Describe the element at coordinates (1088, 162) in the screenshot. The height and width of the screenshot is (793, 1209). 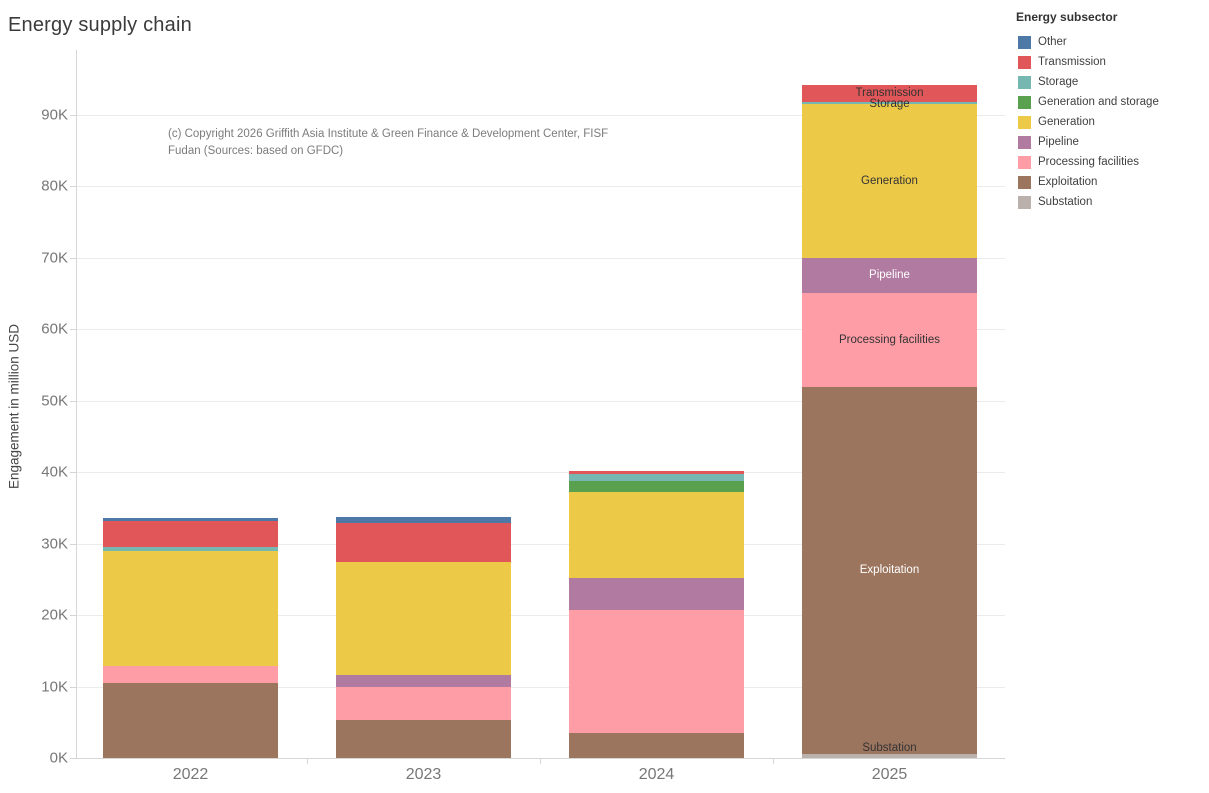
I see `legend-item-label: Processing facilities` at that location.